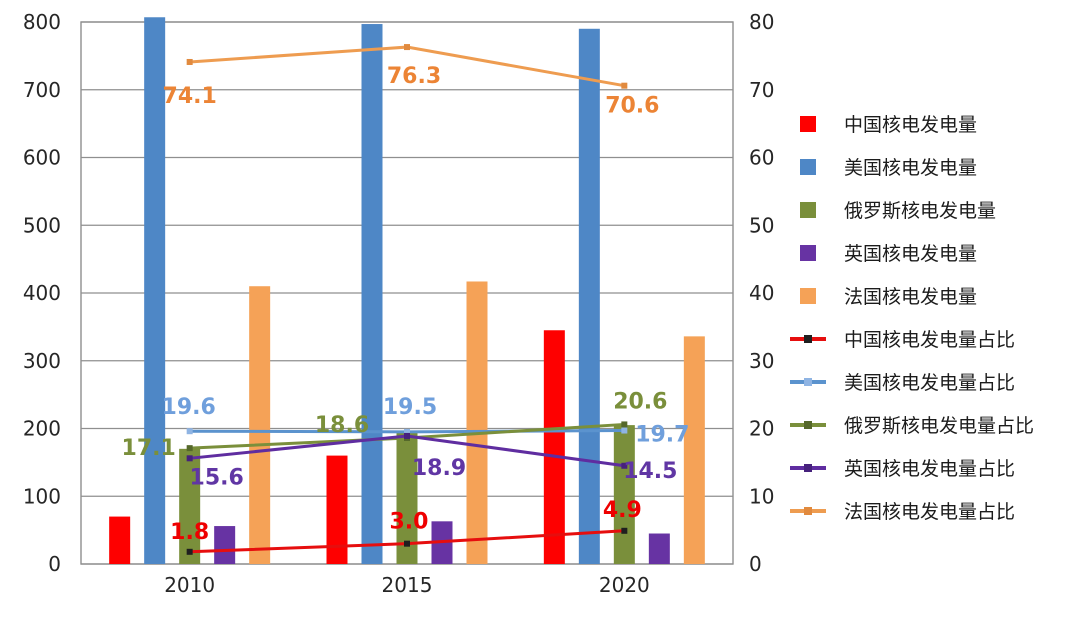 This screenshot has height=622, width=1080. Describe the element at coordinates (42, 496) in the screenshot. I see `left-axis-tick-100: 100` at that location.